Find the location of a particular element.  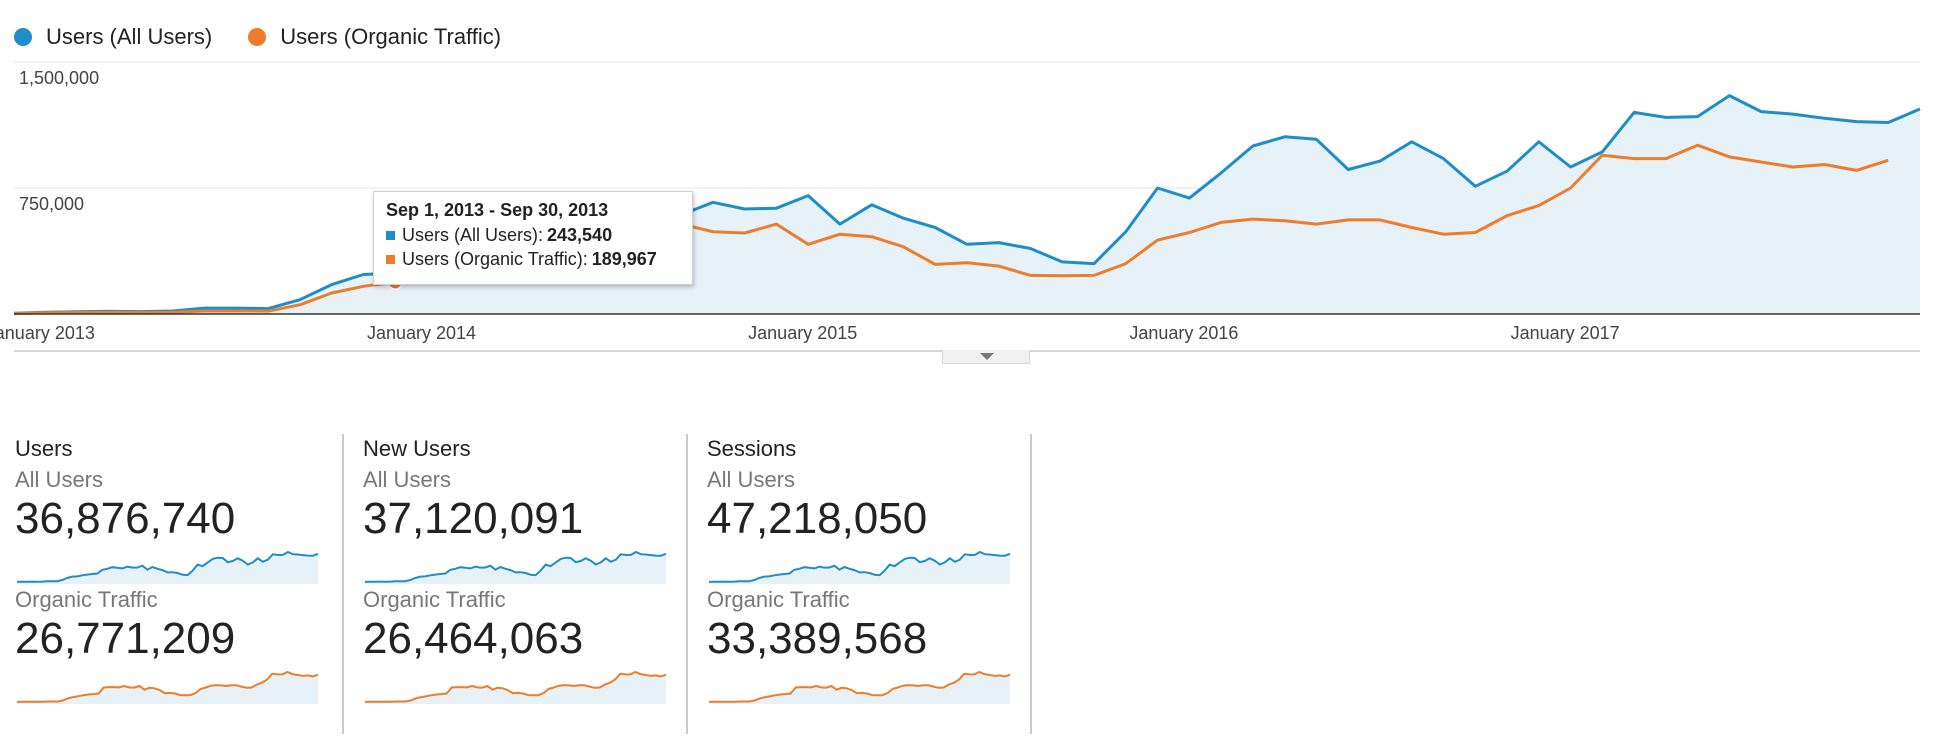

metric-title: Sessions is located at coordinates (752, 448).